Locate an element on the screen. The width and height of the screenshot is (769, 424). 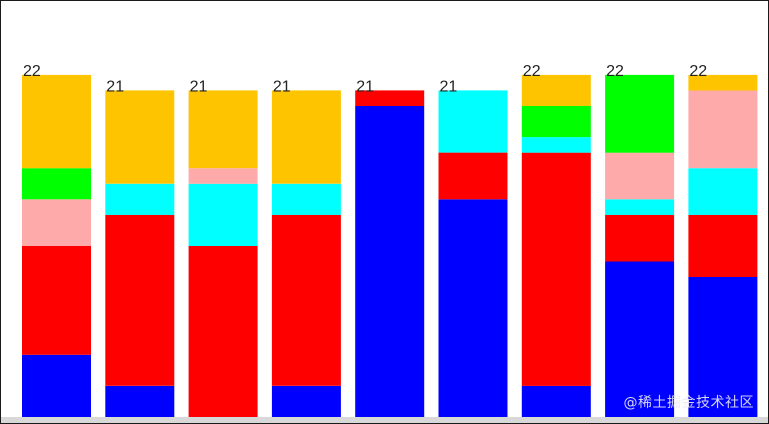
bar-total-label-9: 22 is located at coordinates (698, 71).